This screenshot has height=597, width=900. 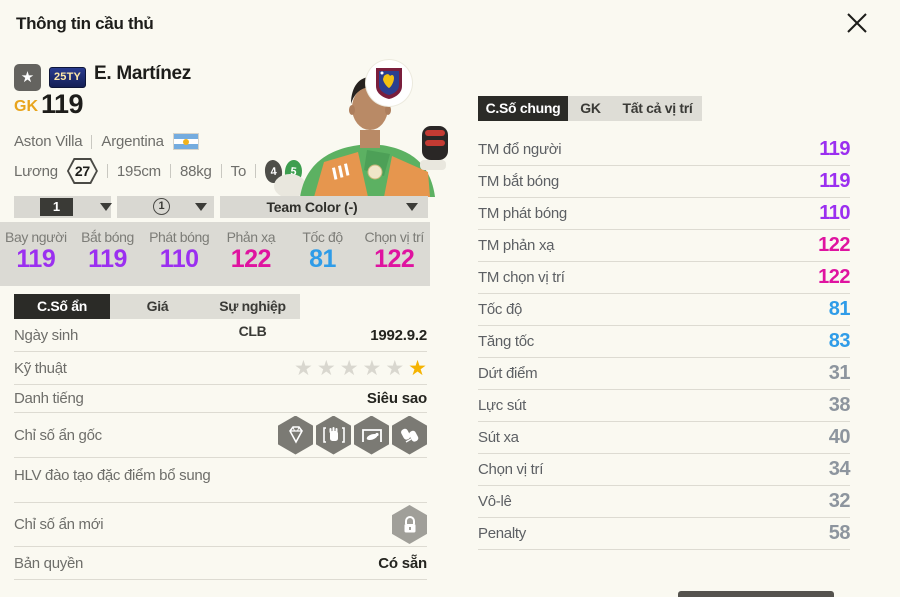 What do you see at coordinates (664, 310) in the screenshot?
I see `stat-row: Tốc độ 81` at bounding box center [664, 310].